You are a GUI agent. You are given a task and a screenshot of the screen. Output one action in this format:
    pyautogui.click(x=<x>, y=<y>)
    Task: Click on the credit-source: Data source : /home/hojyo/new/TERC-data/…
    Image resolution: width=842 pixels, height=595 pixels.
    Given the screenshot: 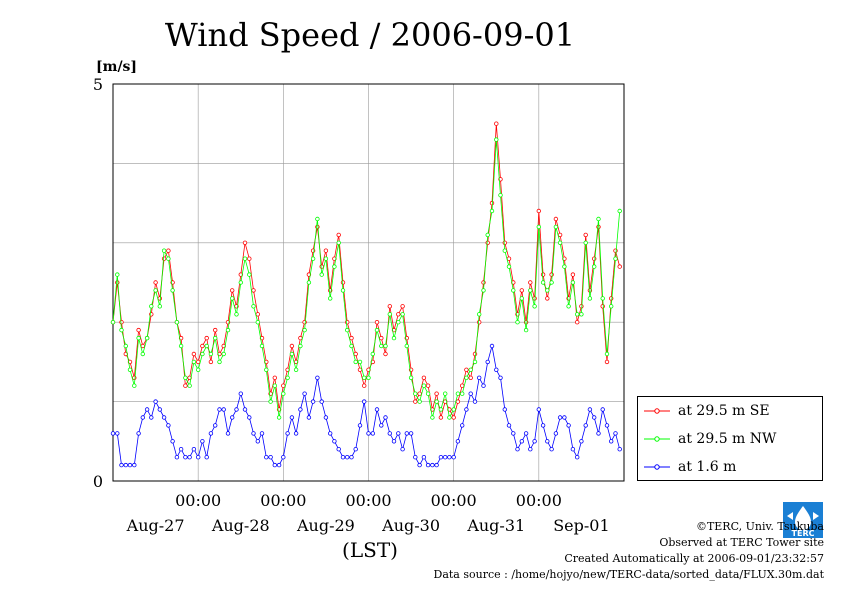 What is the action you would take?
    pyautogui.click(x=629, y=574)
    